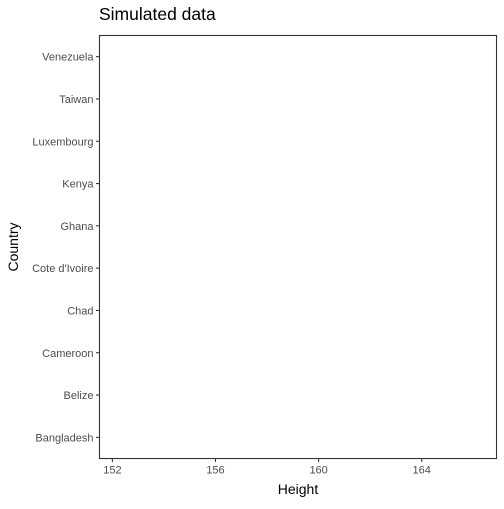 The image size is (504, 509). I want to click on x-tick-label: 164, so click(422, 471).